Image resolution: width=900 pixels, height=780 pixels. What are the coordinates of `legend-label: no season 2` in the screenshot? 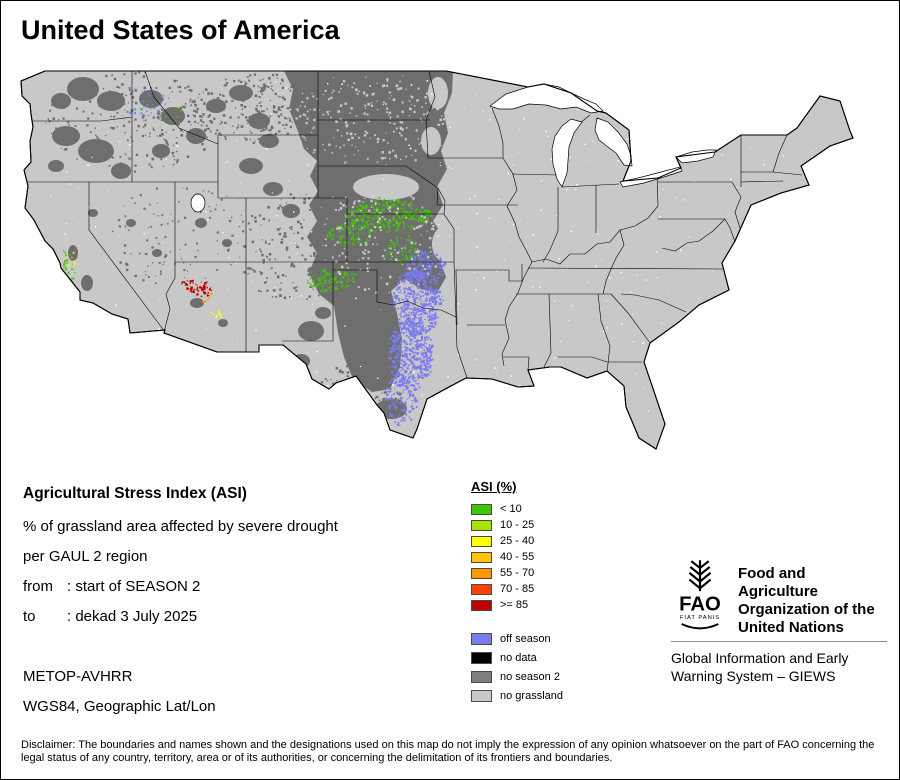 It's located at (530, 676).